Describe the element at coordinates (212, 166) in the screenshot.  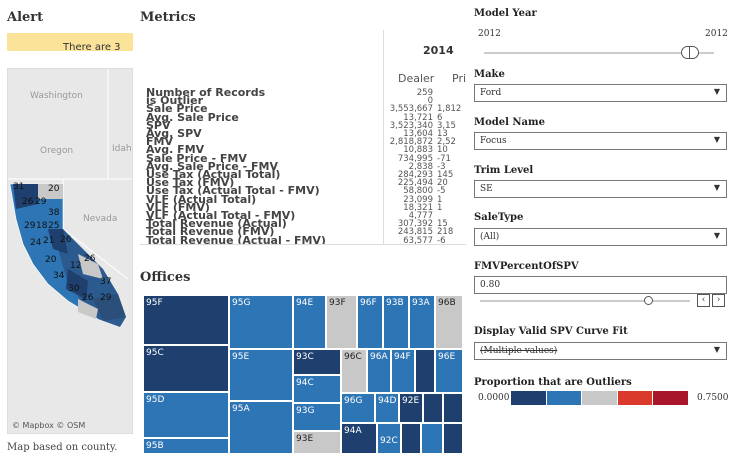
I see `metric-label: Avg. Sale Price - FMV` at that location.